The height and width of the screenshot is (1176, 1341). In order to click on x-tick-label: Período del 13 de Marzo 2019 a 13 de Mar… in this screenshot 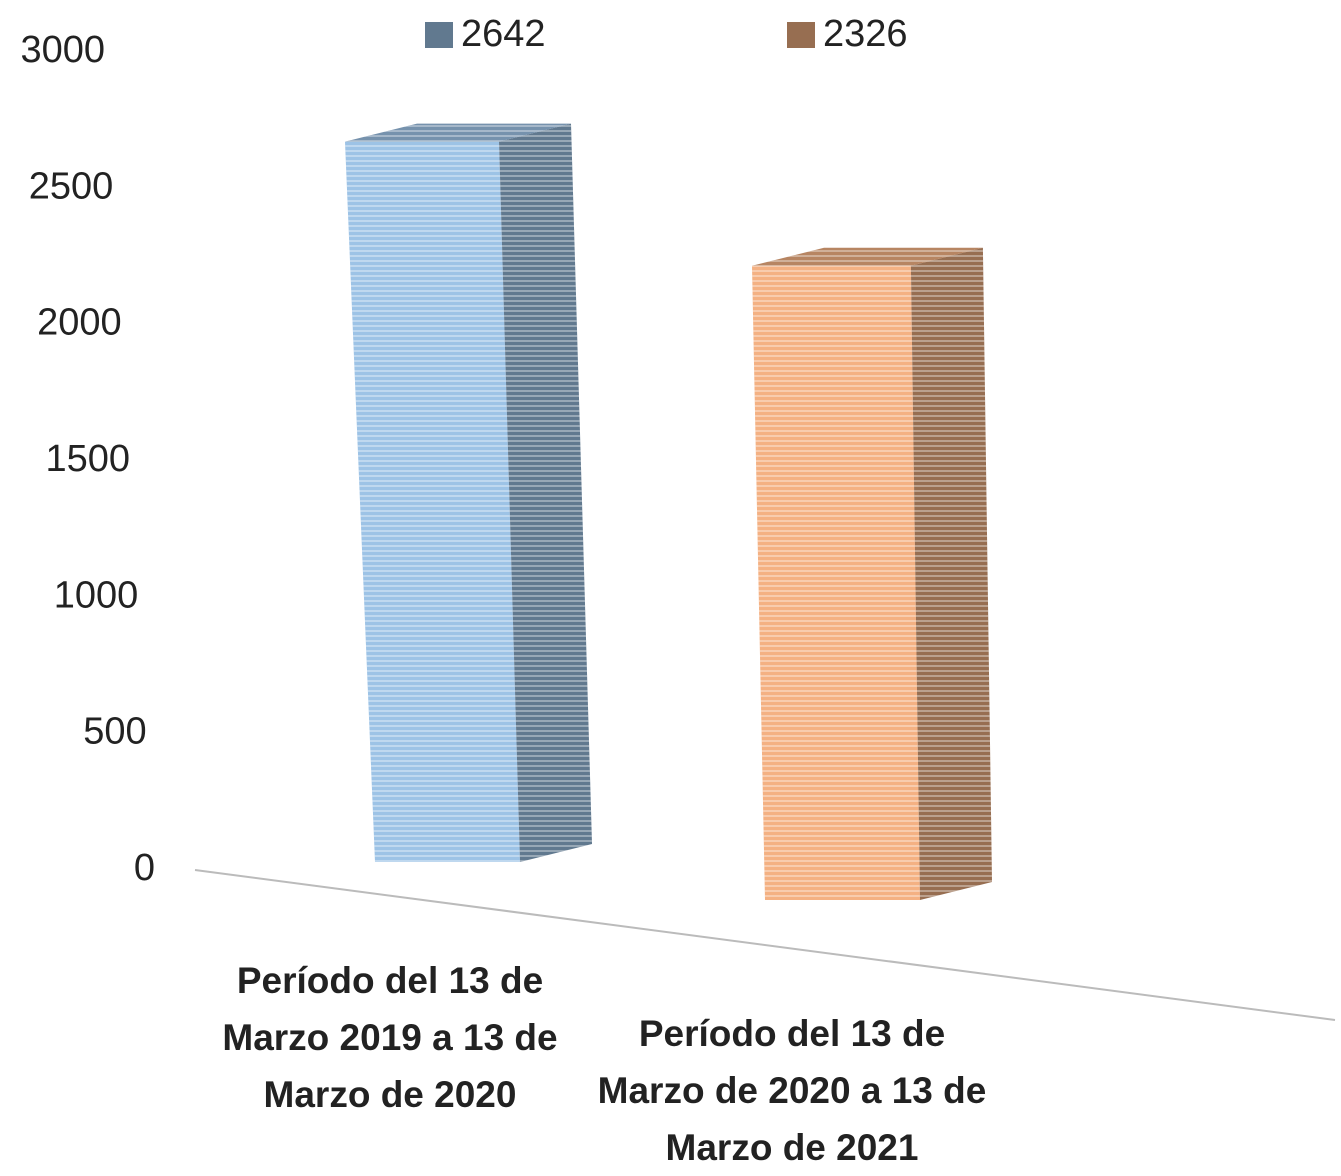, I will do `click(390, 1037)`.